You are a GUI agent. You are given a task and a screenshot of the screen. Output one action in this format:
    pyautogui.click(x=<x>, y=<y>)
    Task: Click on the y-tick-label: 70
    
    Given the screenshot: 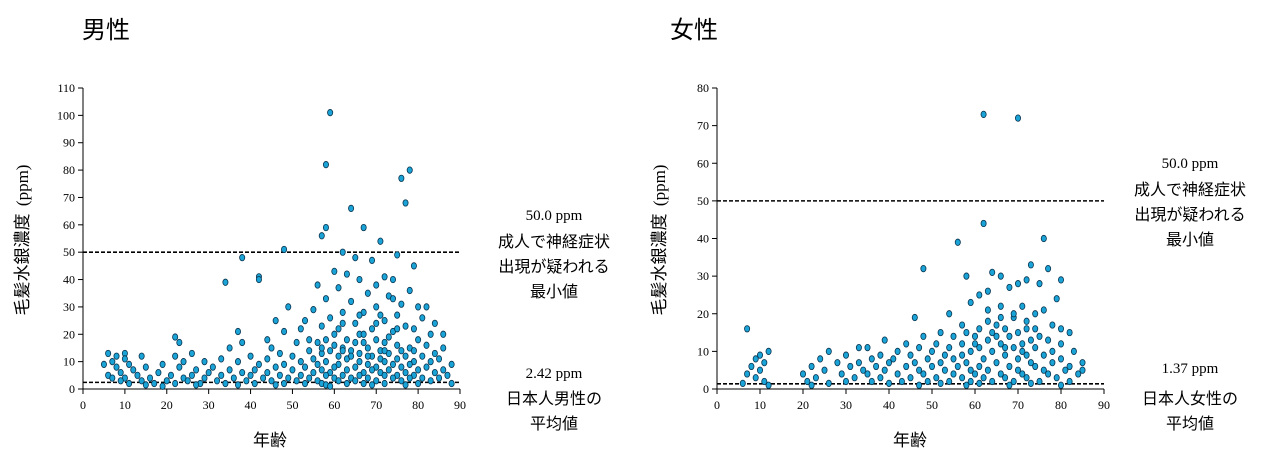 What is the action you would take?
    pyautogui.click(x=69, y=197)
    